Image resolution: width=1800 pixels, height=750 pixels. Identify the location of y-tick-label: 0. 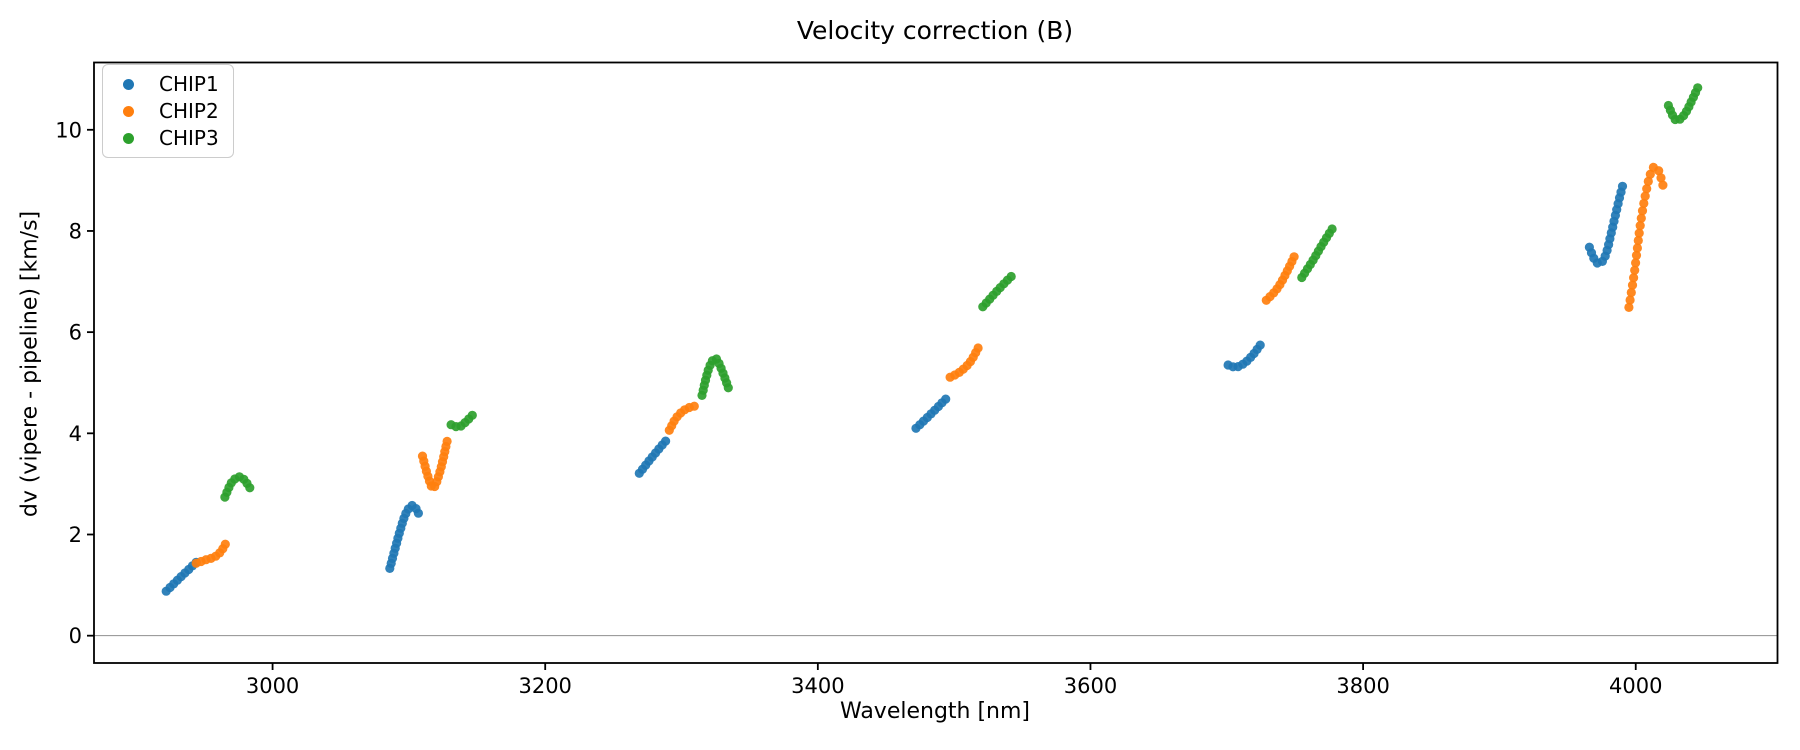
(75, 636).